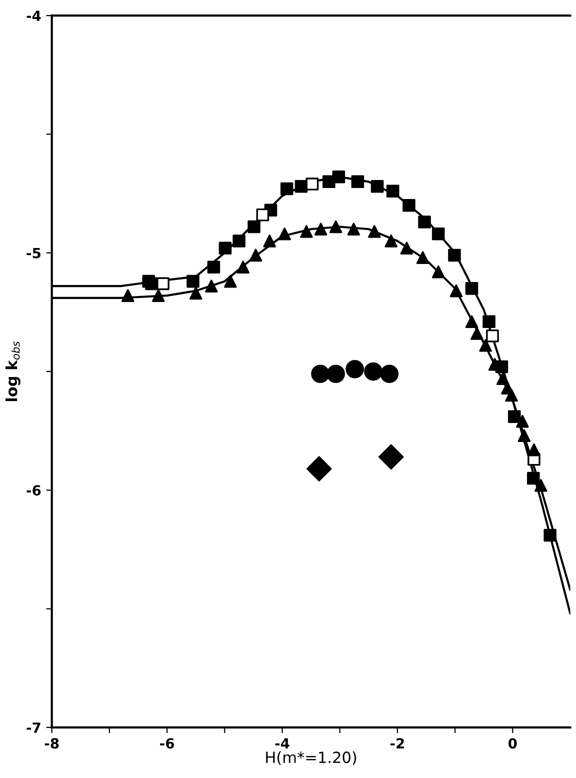 This screenshot has width=576, height=778. What do you see at coordinates (311, 758) in the screenshot?
I see `x-axis-title: H(m*=1.20)` at bounding box center [311, 758].